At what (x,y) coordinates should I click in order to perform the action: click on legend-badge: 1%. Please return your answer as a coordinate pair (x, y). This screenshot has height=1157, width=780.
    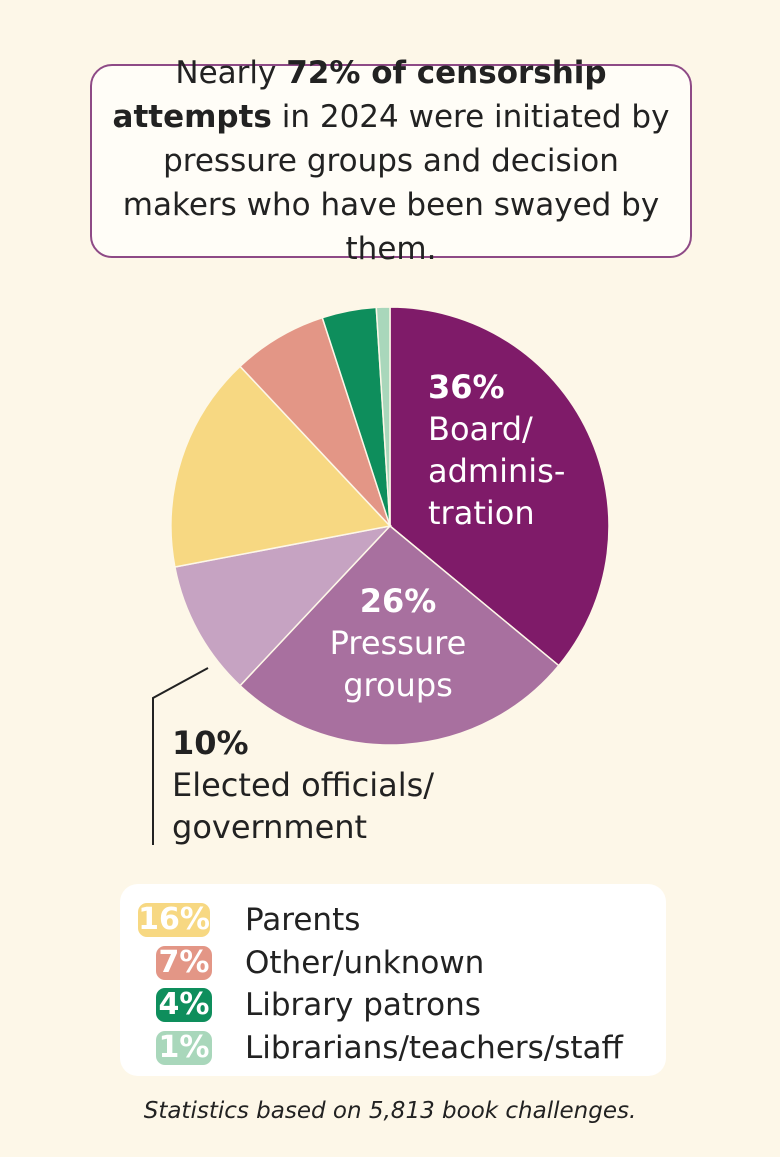
    Looking at the image, I should click on (184, 1048).